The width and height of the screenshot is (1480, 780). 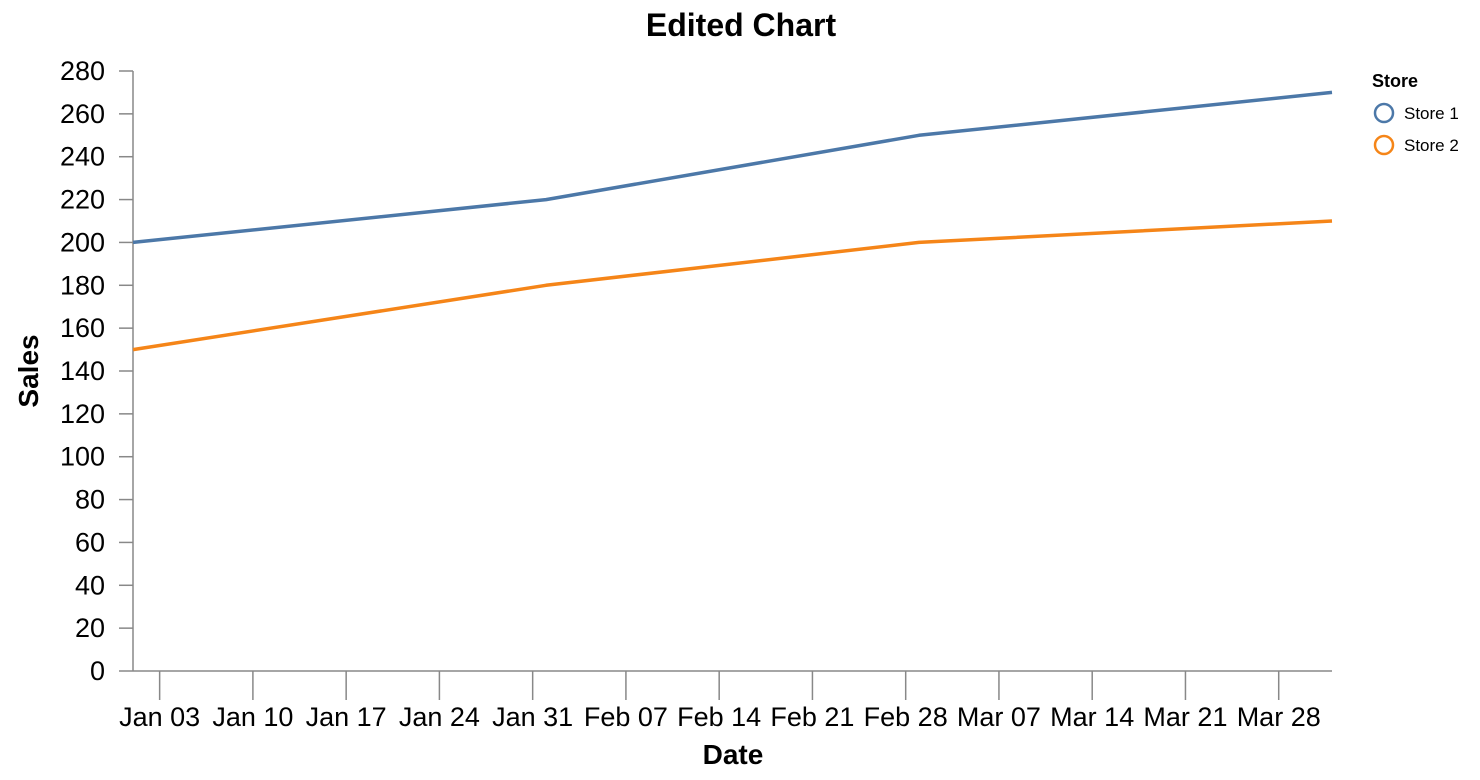 What do you see at coordinates (82, 71) in the screenshot?
I see `y-tick-label: 280` at bounding box center [82, 71].